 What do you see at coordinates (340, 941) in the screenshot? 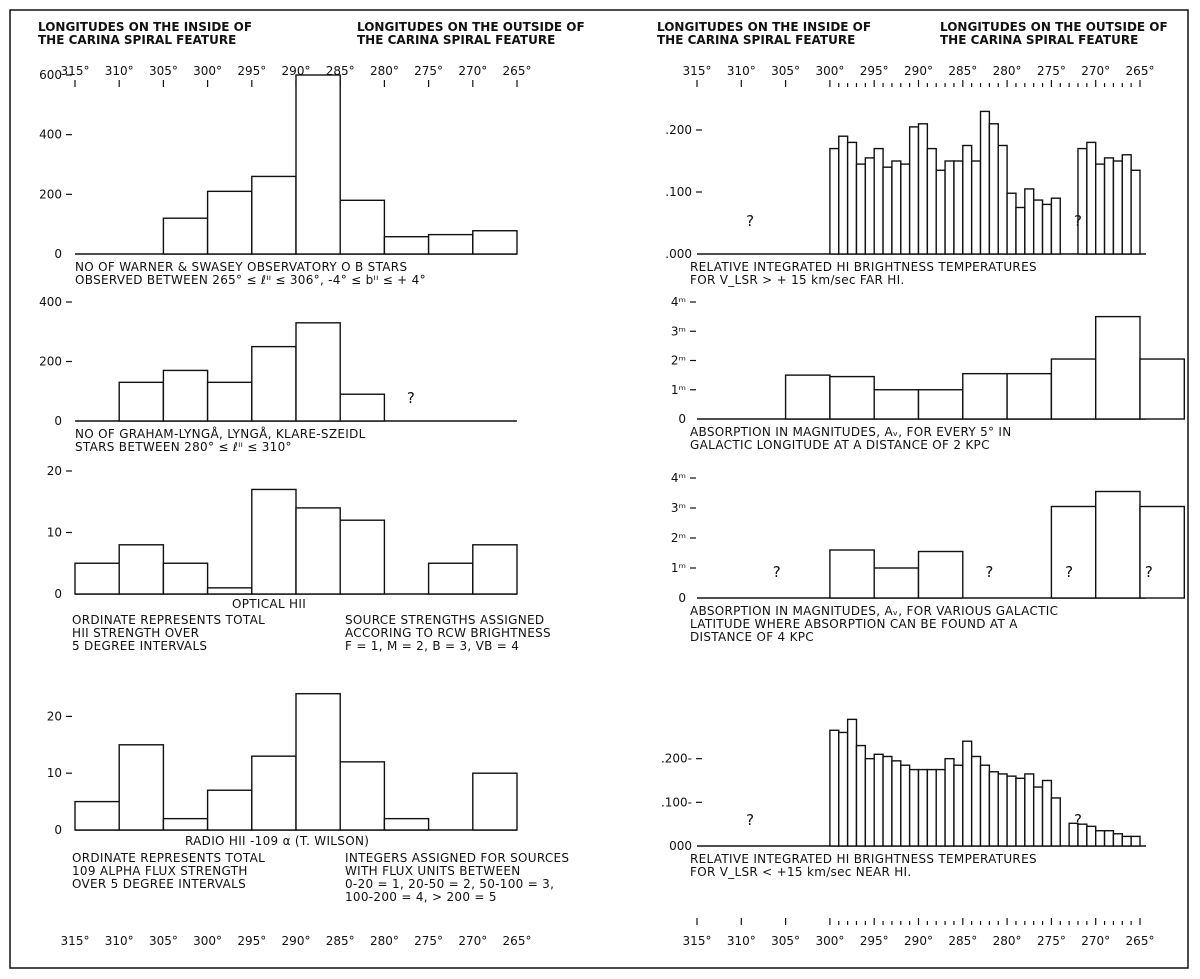
I see `bottom-left-lon-6: 285°` at bounding box center [340, 941].